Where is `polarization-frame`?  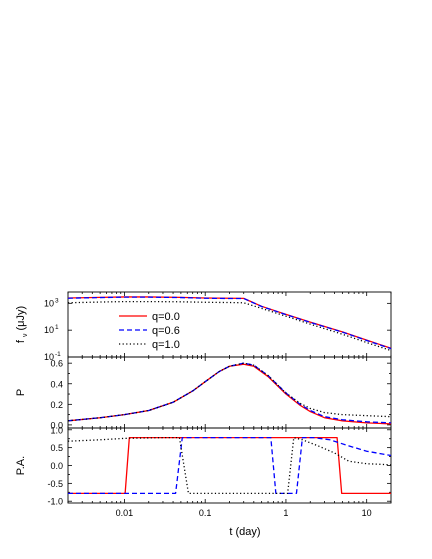 polarization-frame is located at coordinates (229, 392).